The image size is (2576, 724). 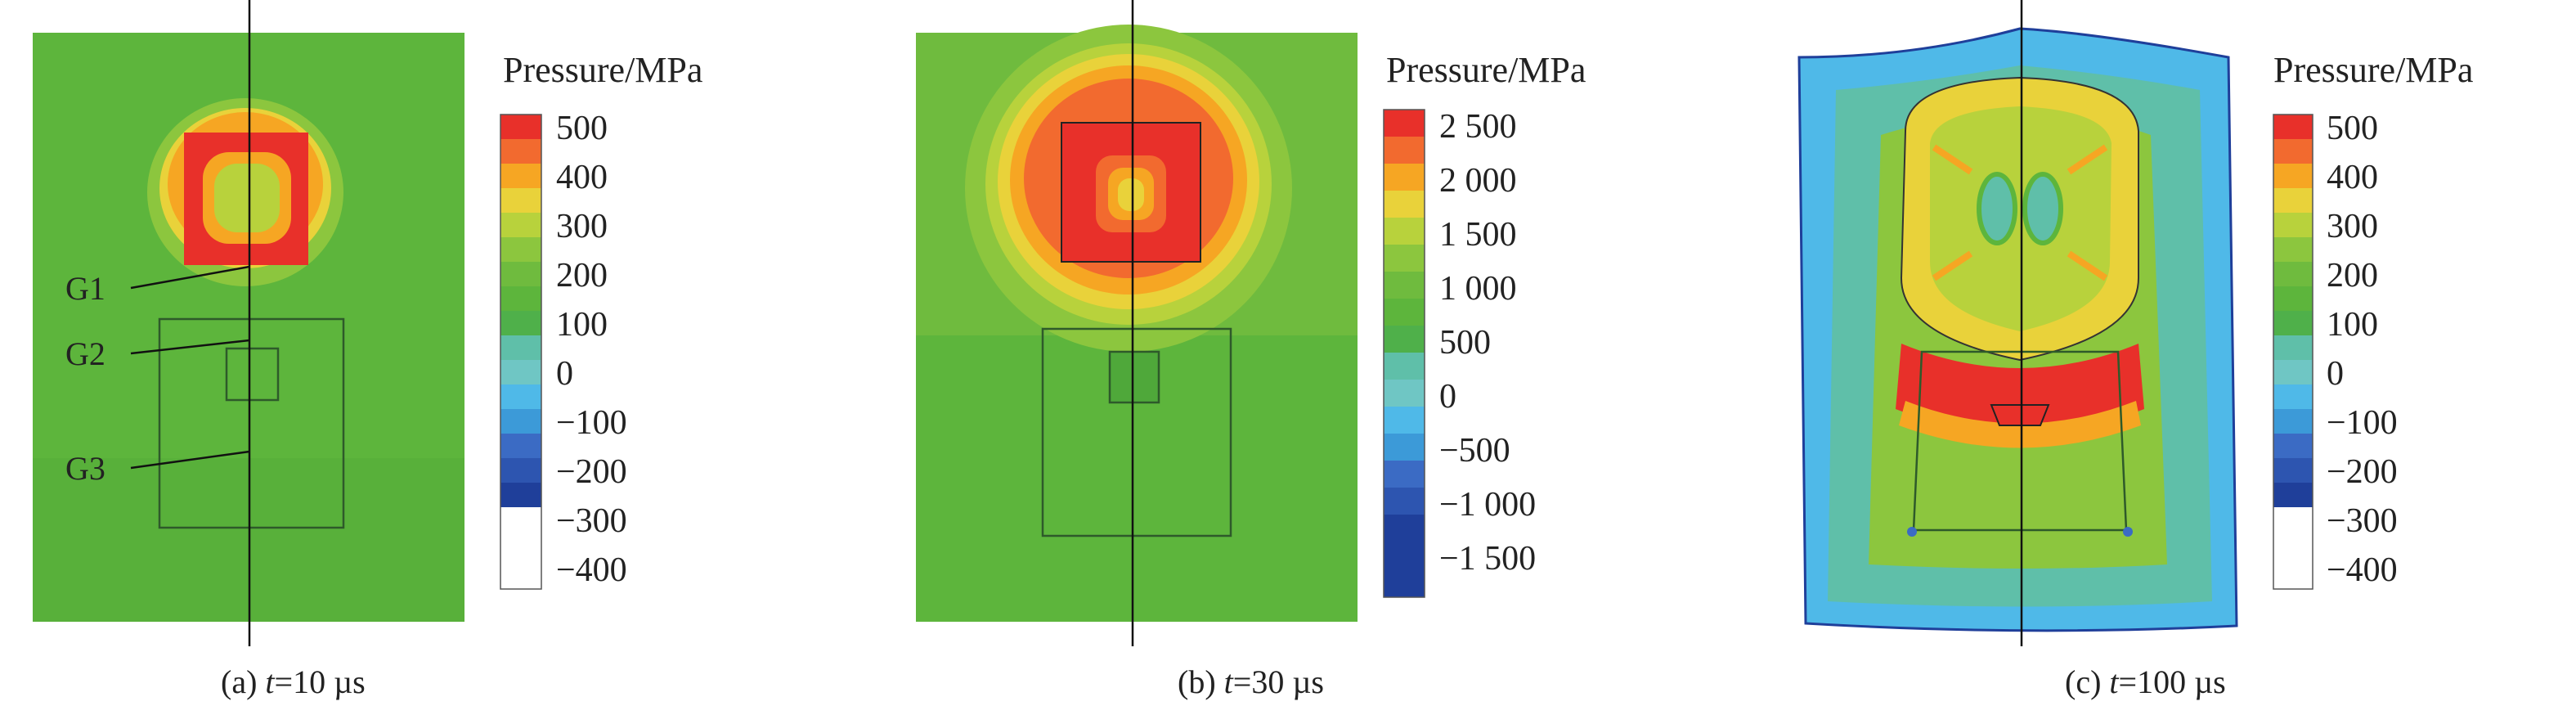 What do you see at coordinates (244, 681) in the screenshot?
I see `caption-a-prefix: (a)` at bounding box center [244, 681].